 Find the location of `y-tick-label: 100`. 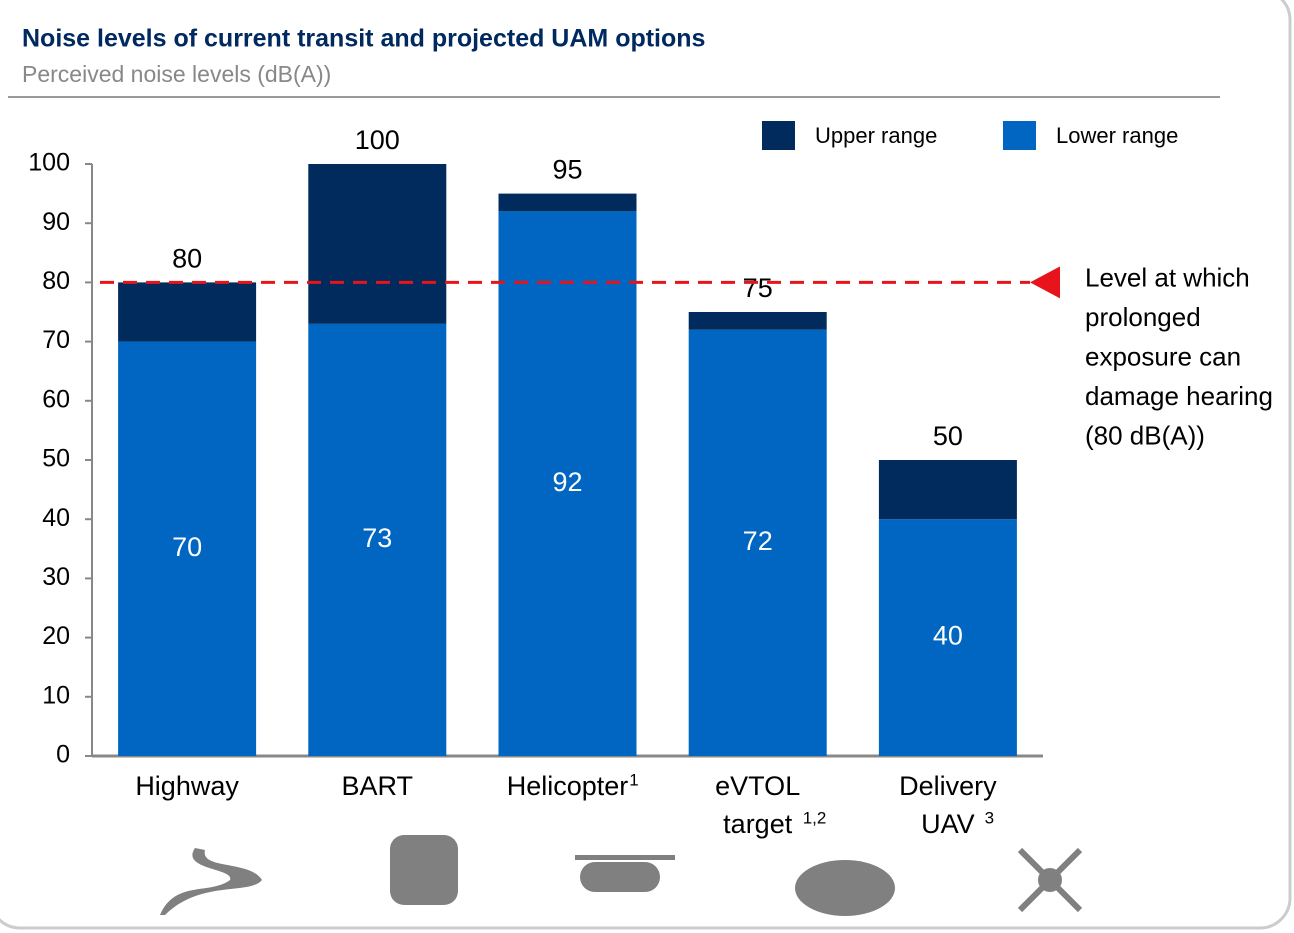

y-tick-label: 100 is located at coordinates (49, 163).